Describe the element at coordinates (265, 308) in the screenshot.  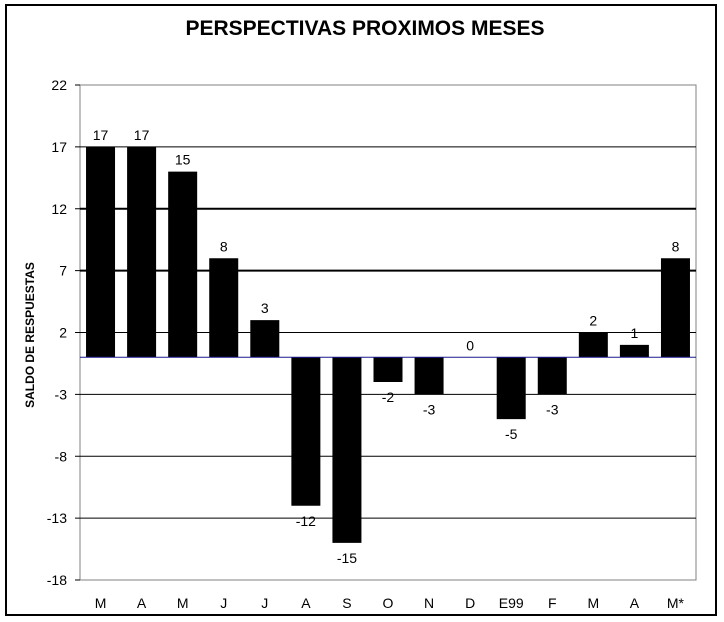
I see `data-label: 3` at that location.